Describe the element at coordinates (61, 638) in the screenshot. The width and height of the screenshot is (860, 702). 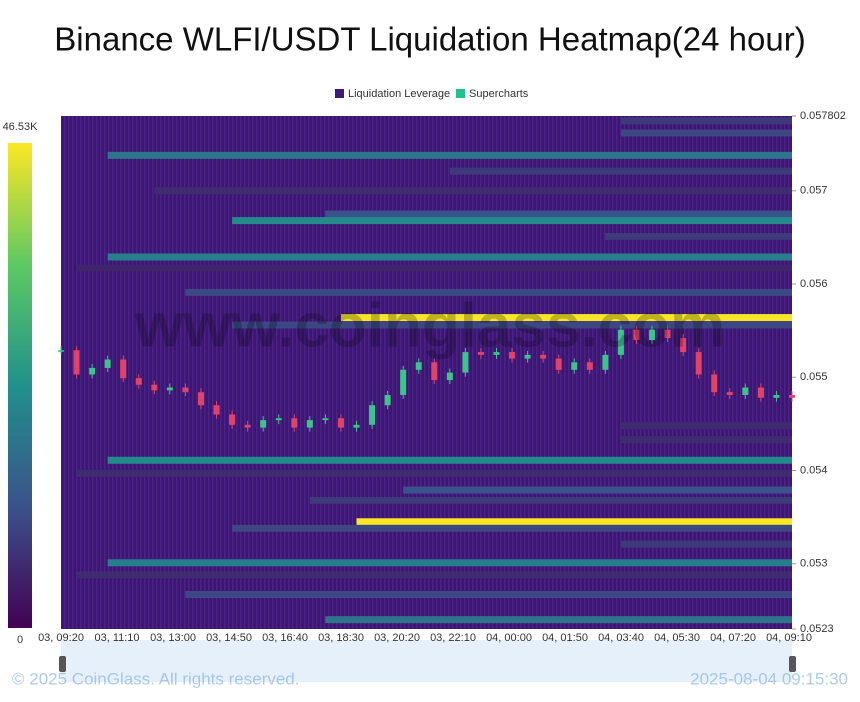
I see `x-tick-label: 03, 09:20` at that location.